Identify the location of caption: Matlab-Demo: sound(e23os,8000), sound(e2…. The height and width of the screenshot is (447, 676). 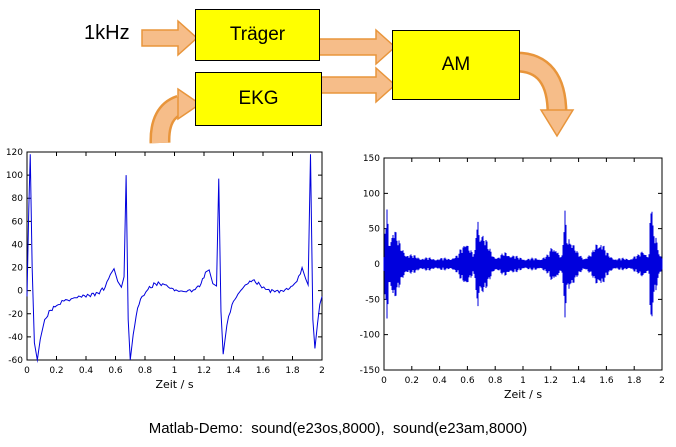
(338, 428).